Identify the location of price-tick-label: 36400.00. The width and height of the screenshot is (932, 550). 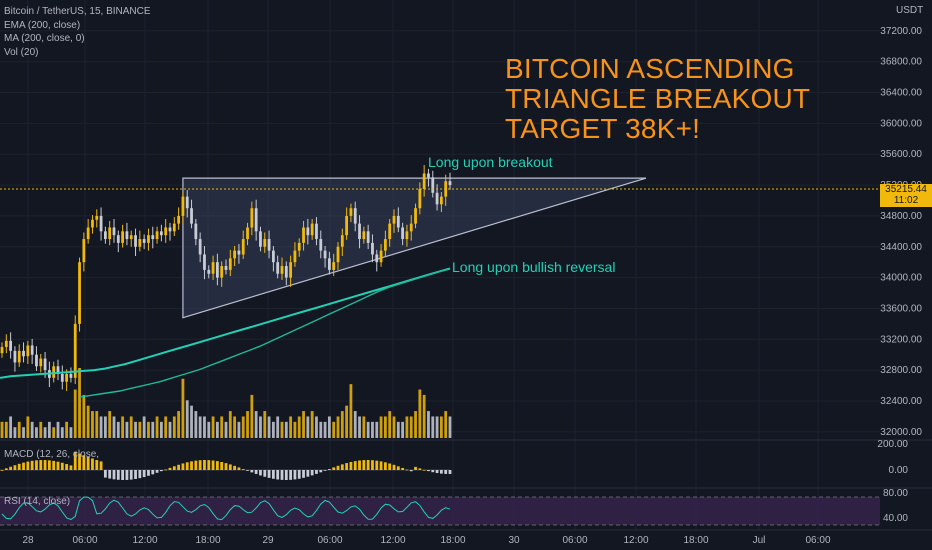
(901, 93).